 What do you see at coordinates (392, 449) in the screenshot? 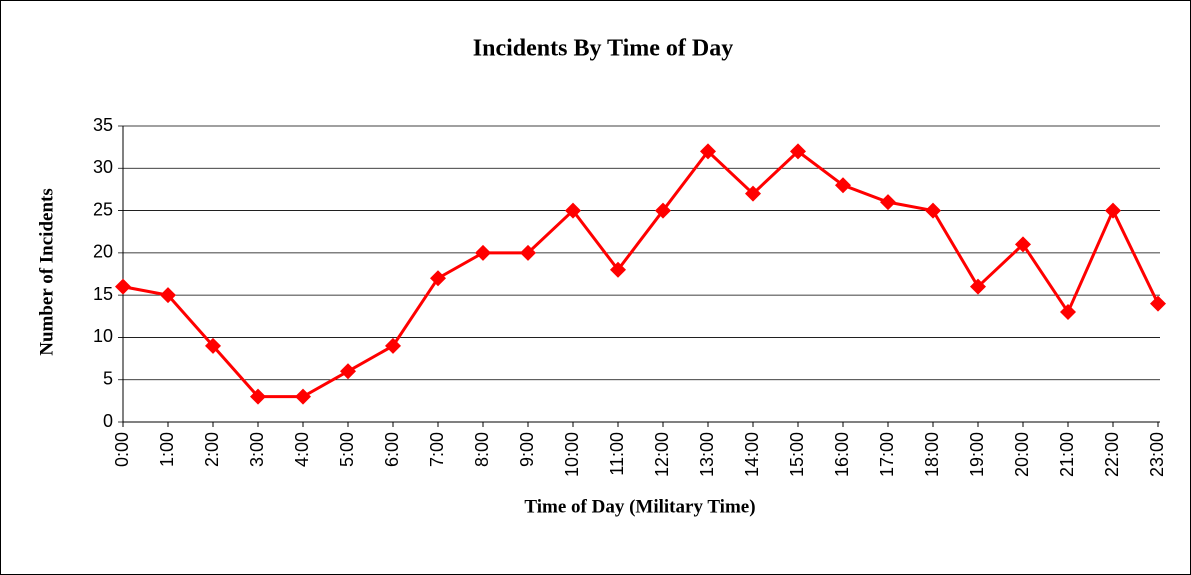
I see `x-tick-label: 6:00` at bounding box center [392, 449].